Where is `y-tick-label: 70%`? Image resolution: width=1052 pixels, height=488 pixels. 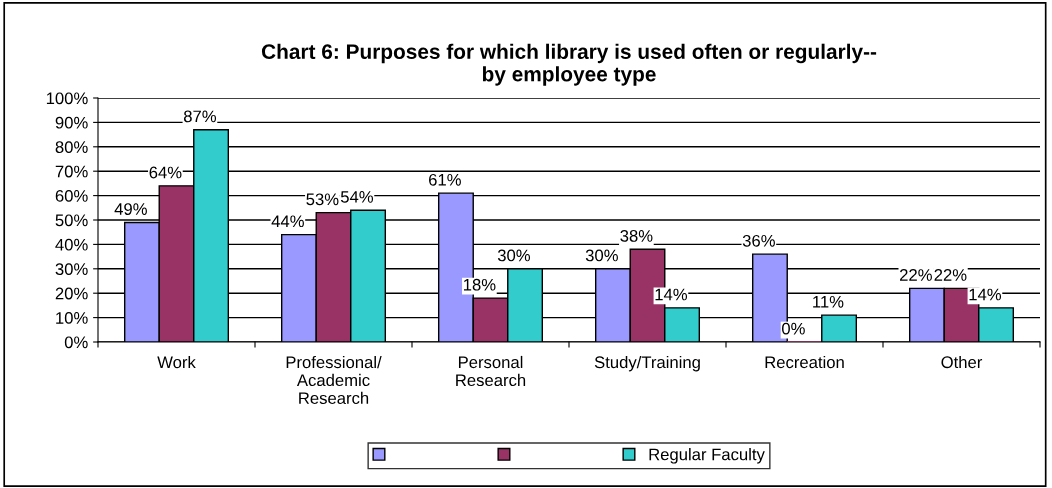 y-tick-label: 70% is located at coordinates (71, 171).